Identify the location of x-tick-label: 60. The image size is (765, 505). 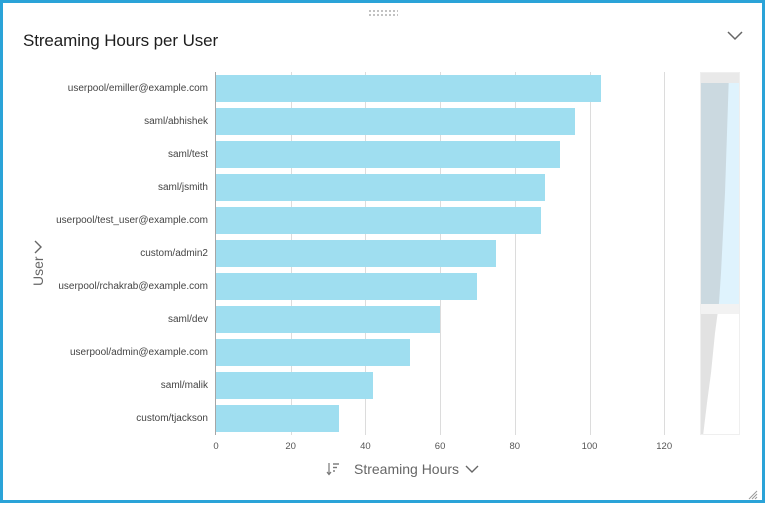
(440, 446).